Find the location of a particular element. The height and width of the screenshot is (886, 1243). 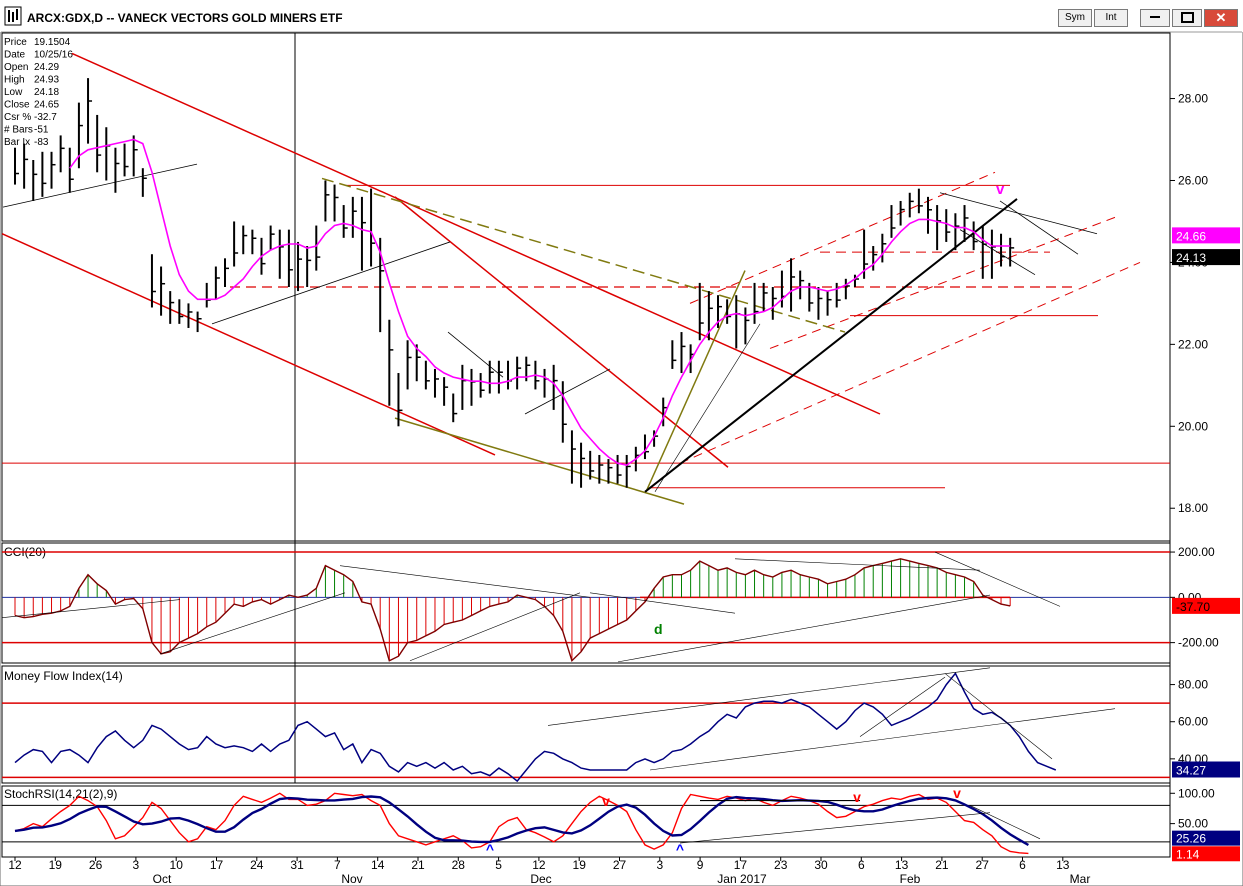

info-label: # Bars is located at coordinates (18, 130).